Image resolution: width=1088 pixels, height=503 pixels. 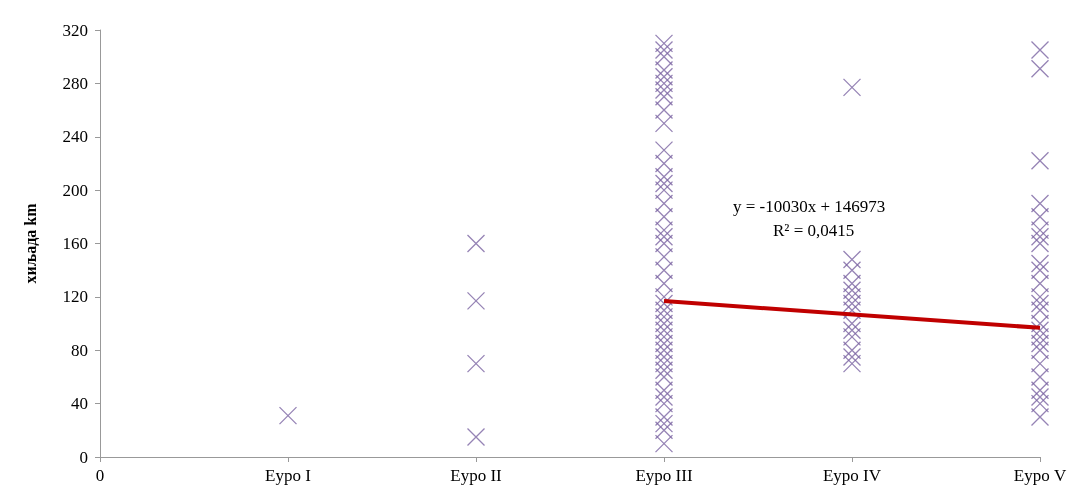 I want to click on y-tick-label: 160, so click(x=75, y=243).